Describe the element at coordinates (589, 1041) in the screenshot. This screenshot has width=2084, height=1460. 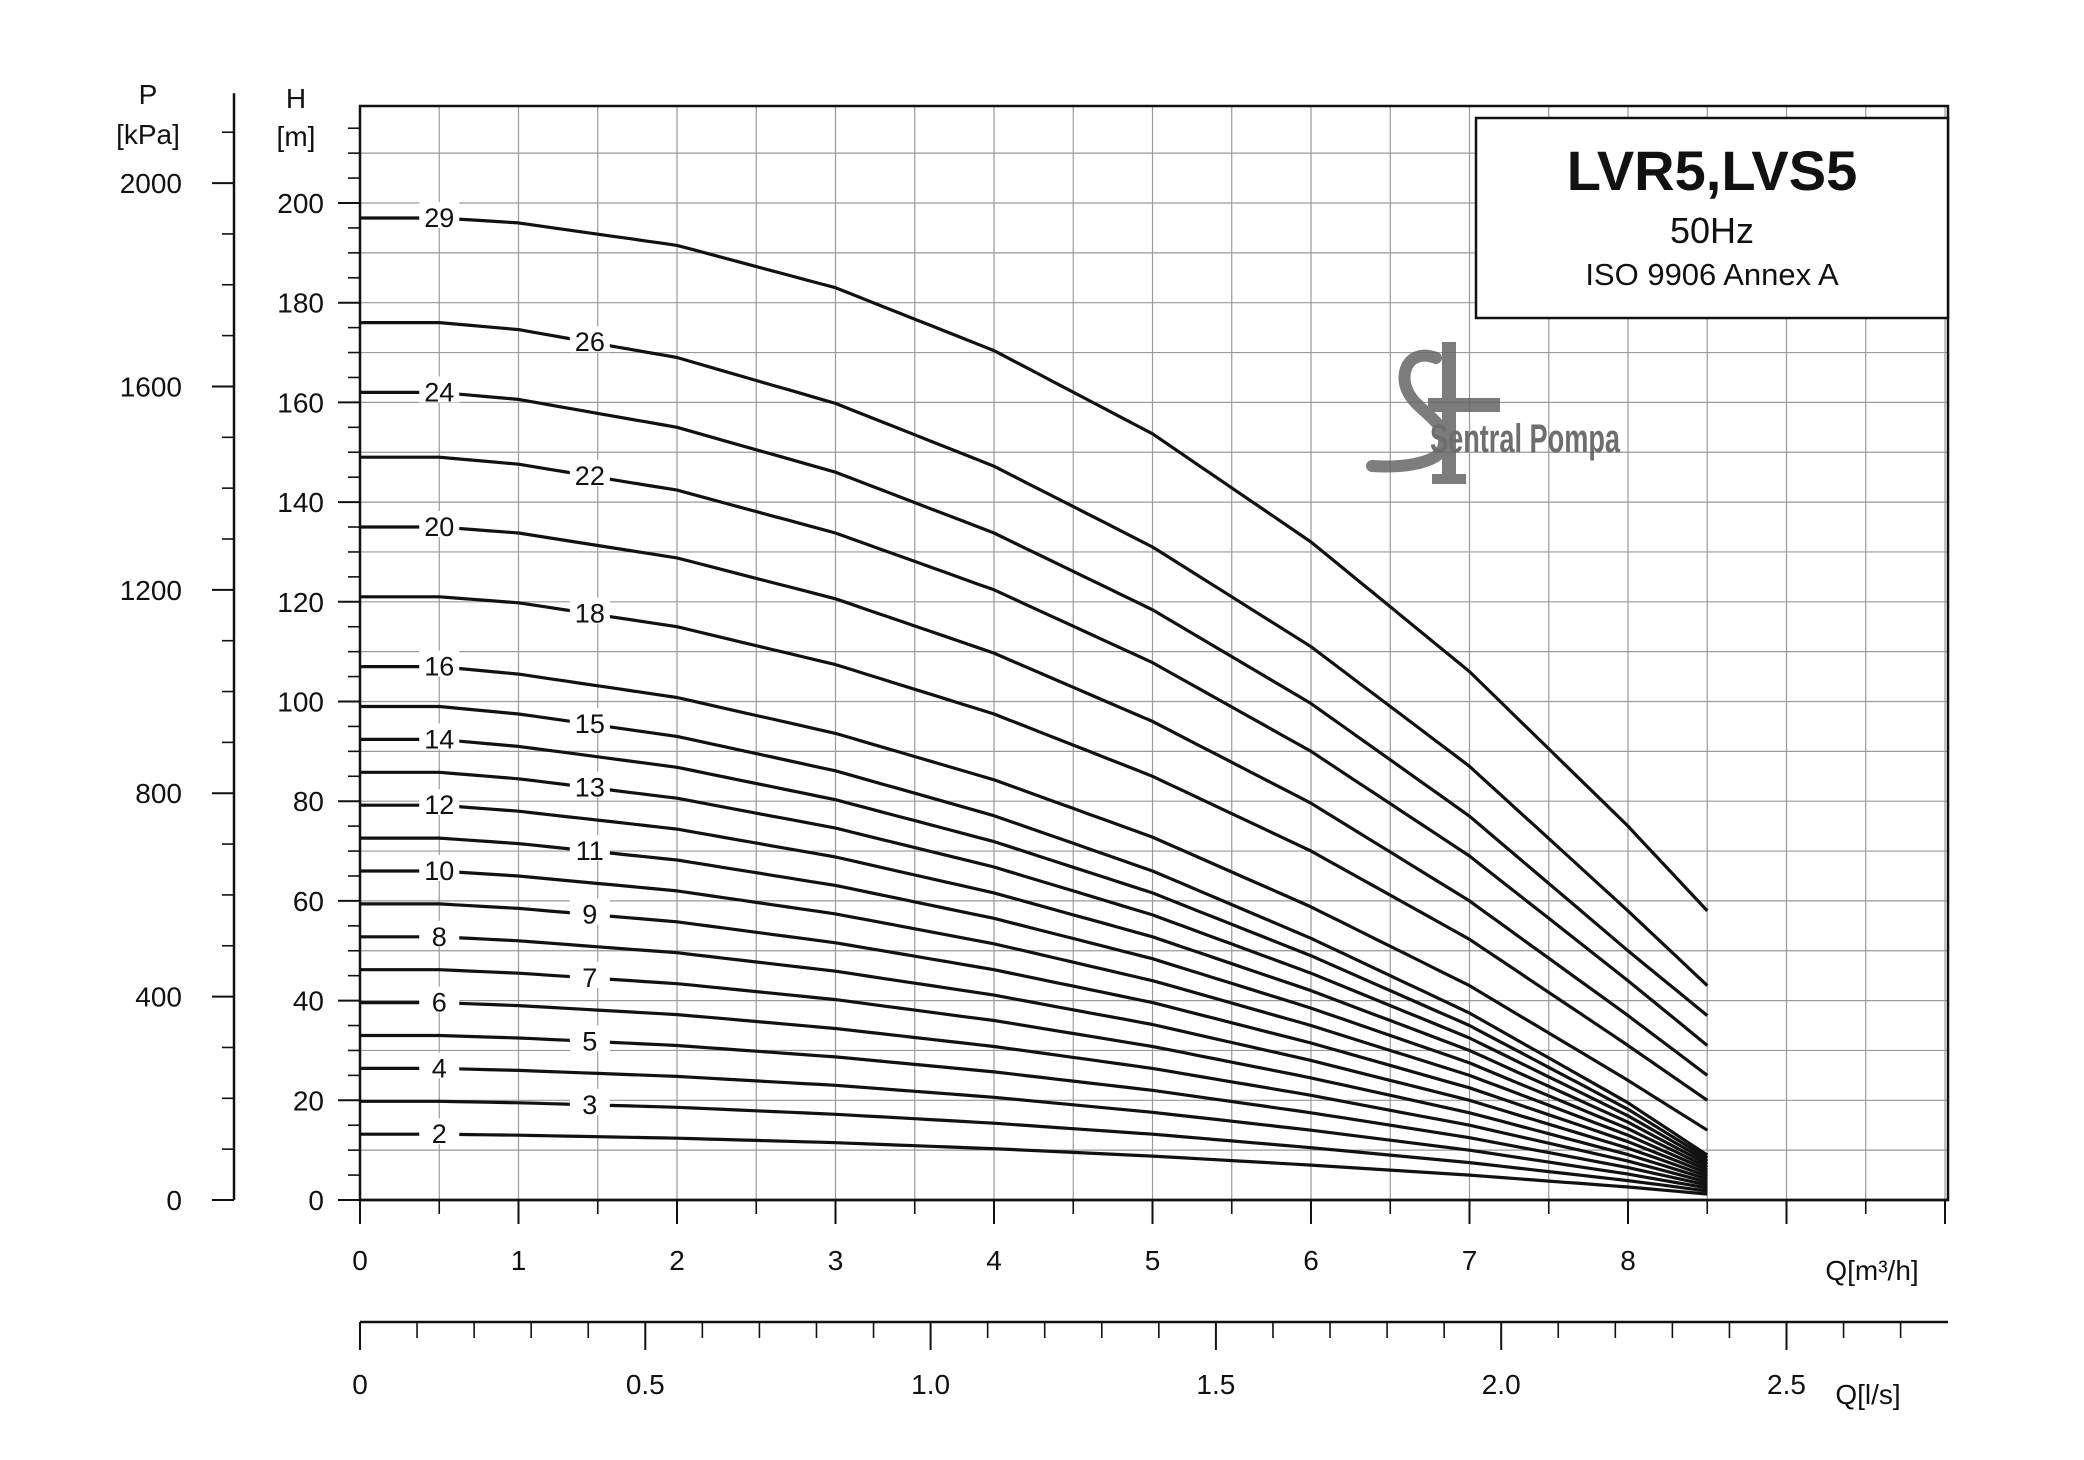
I see `series-label-5: 5` at that location.